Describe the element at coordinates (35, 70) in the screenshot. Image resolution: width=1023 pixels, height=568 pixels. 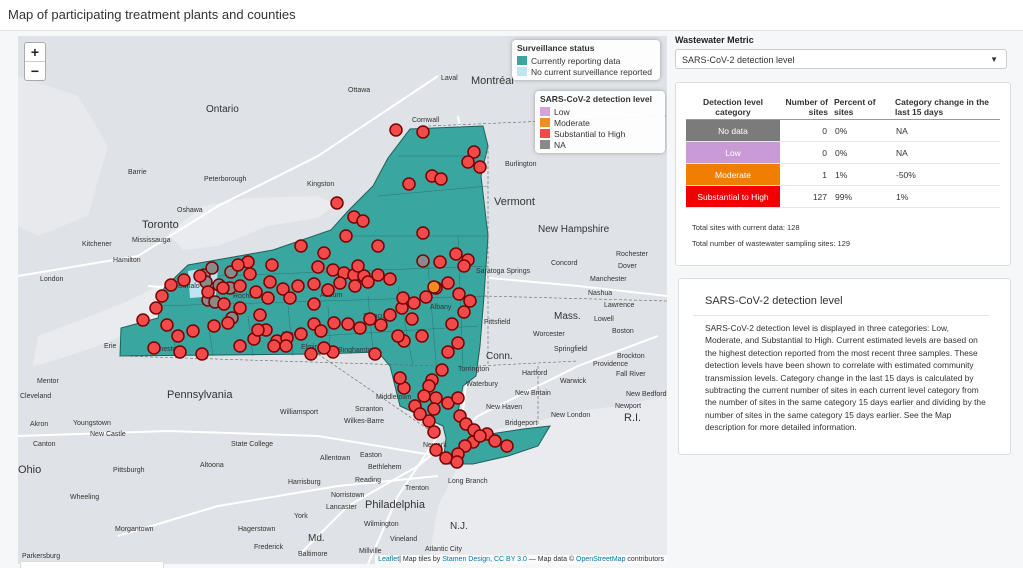
I see `zoom-out-button: −` at that location.